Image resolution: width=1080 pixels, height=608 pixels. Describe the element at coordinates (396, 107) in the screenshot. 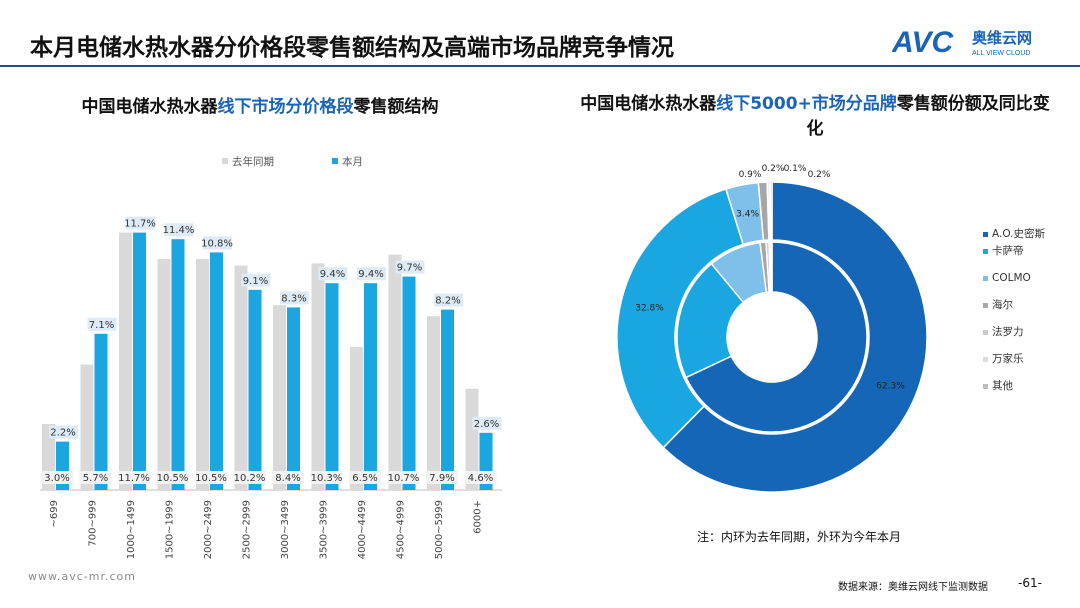

I see `bar-title-post: 零售额结构` at that location.